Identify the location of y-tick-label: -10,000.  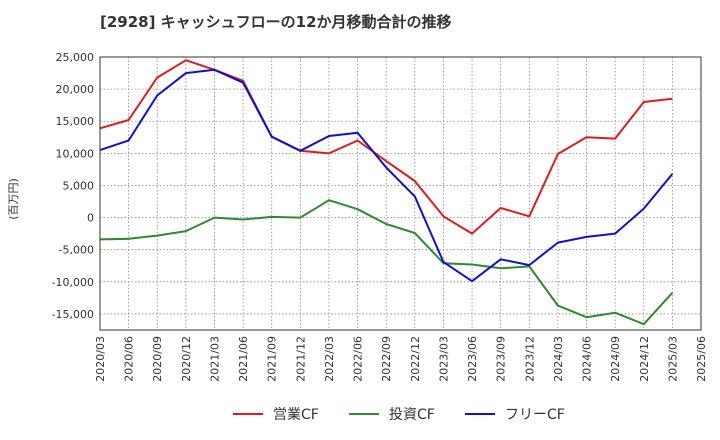
(73, 282).